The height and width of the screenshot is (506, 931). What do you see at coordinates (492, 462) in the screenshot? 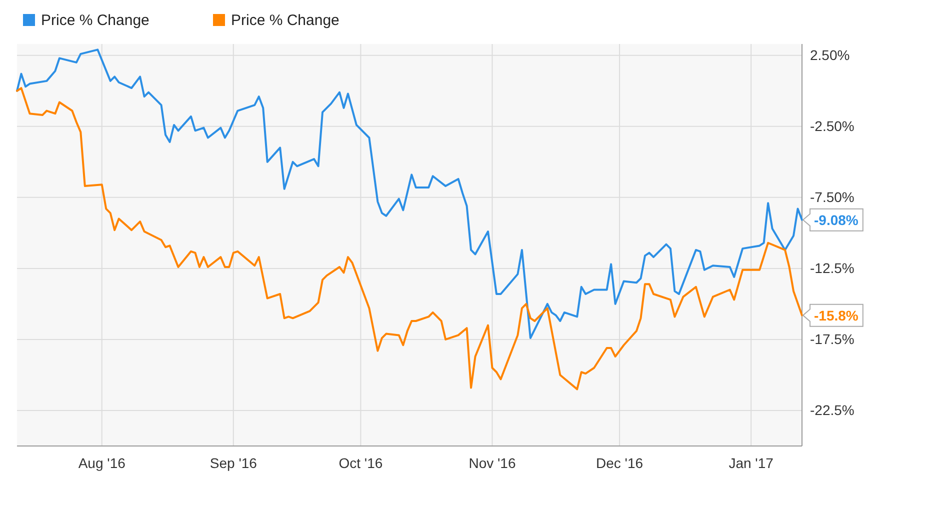
I see `x-tick-label: Nov '16` at bounding box center [492, 462].